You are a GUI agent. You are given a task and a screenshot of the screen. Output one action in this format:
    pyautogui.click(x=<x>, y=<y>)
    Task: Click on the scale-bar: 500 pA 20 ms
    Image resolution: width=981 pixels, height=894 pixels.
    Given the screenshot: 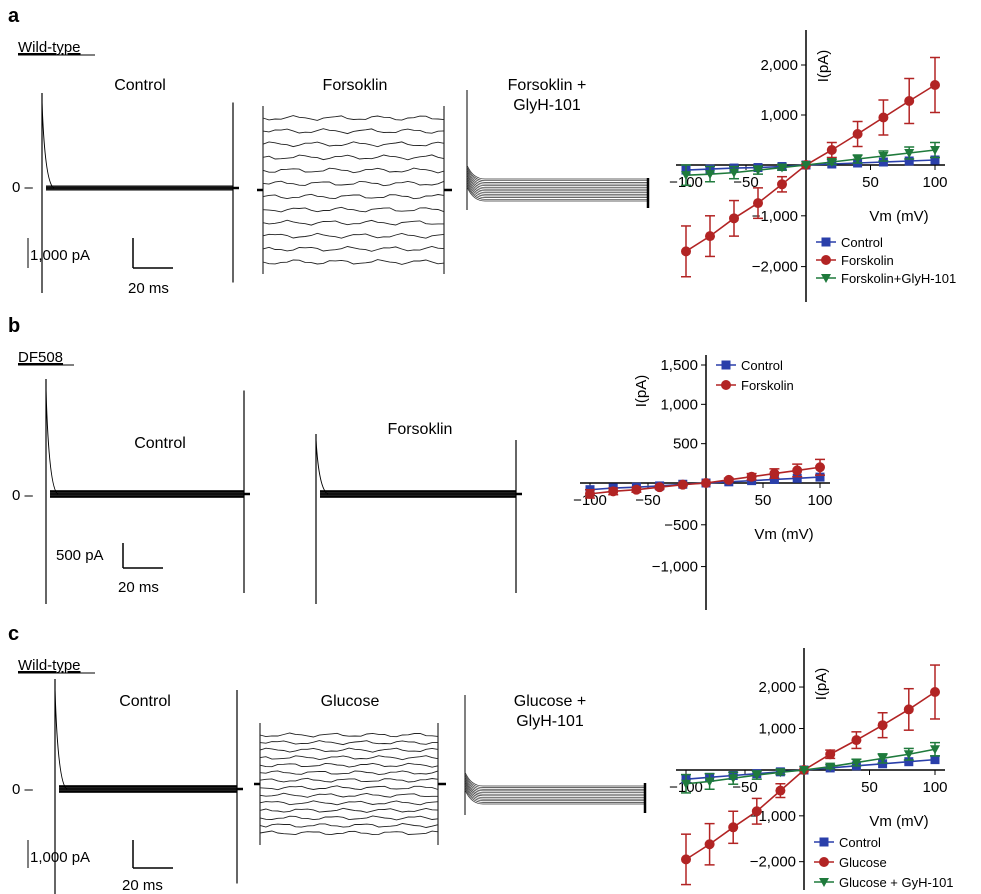 What is the action you would take?
    pyautogui.click(x=109, y=569)
    